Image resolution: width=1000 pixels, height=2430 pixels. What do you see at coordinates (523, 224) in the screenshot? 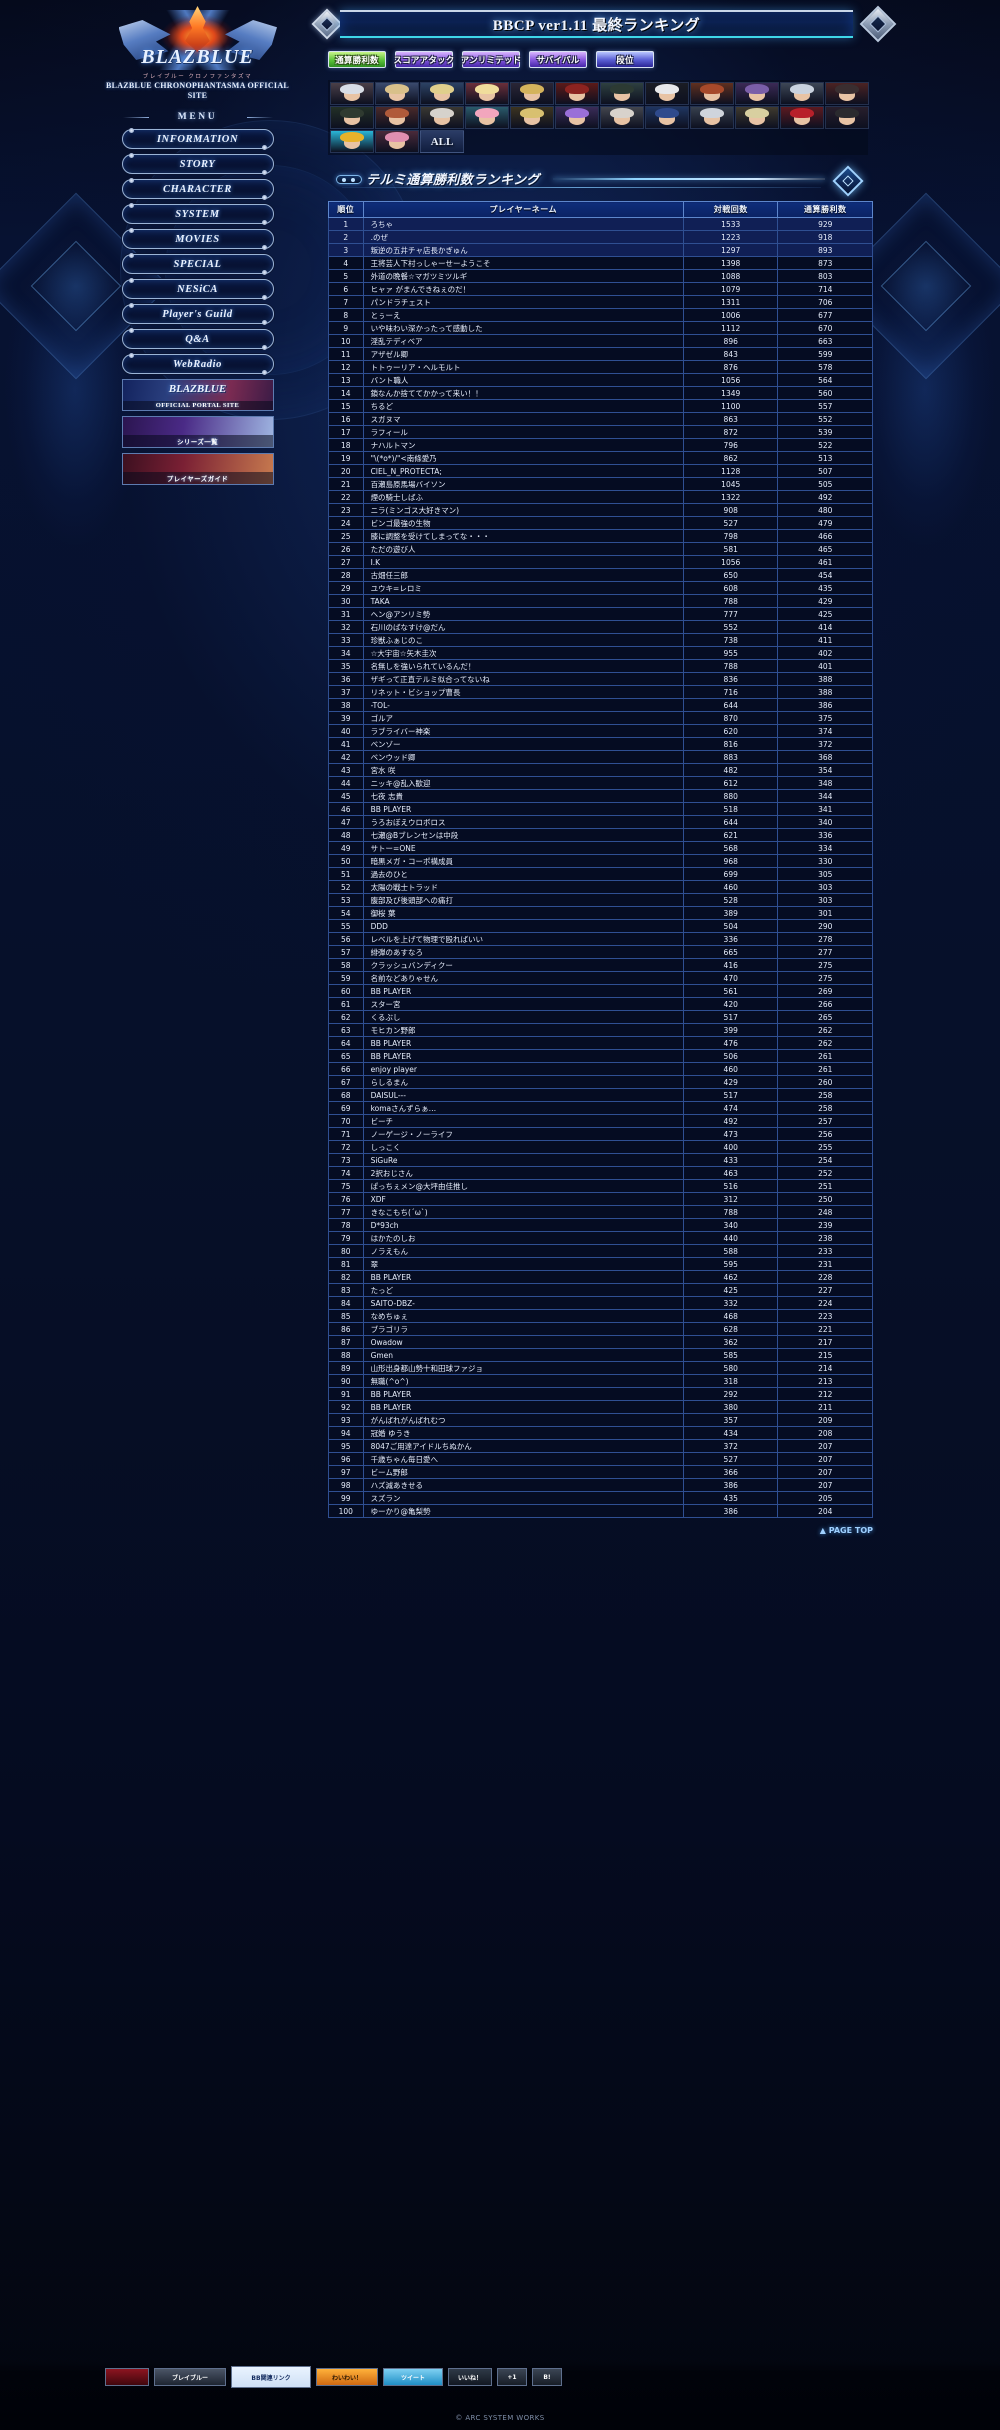
I see `cell-player-name: ろちゃ` at bounding box center [523, 224].